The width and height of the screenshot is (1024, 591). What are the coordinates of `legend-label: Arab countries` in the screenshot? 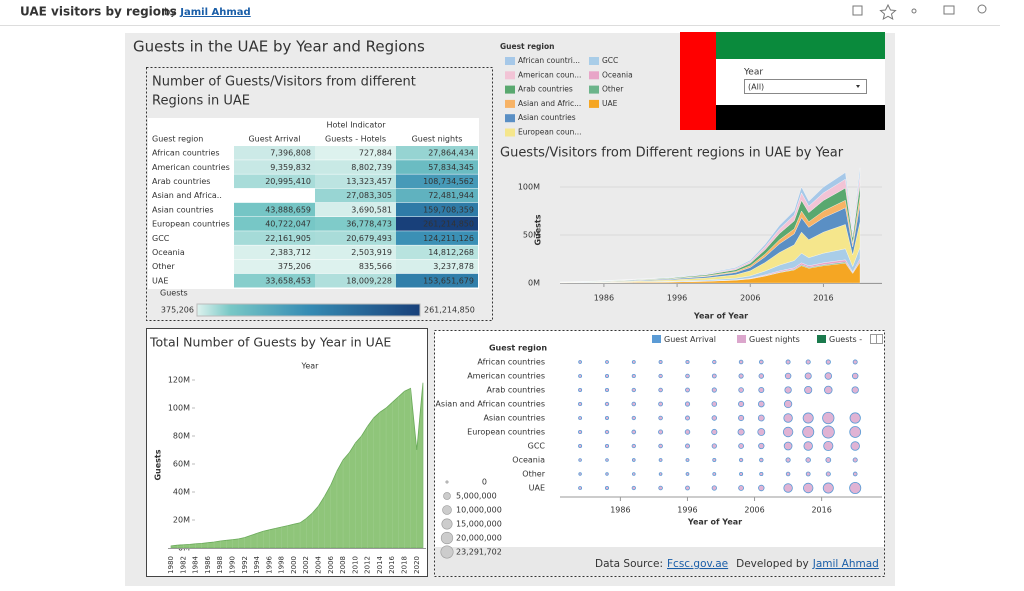 It's located at (545, 89).